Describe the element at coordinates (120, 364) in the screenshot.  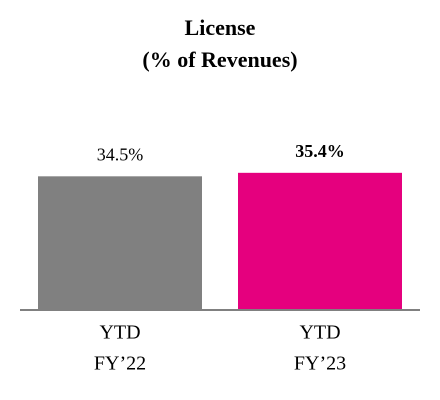
I see `x-tick-label: FY’22` at that location.